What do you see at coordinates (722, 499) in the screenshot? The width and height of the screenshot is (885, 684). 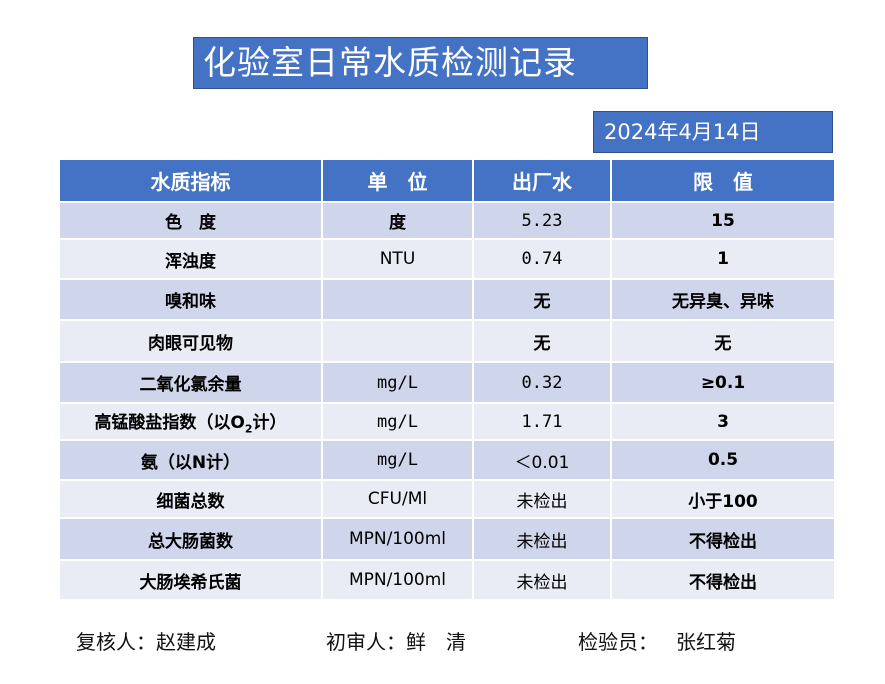 I see `row-limit: 小于100` at bounding box center [722, 499].